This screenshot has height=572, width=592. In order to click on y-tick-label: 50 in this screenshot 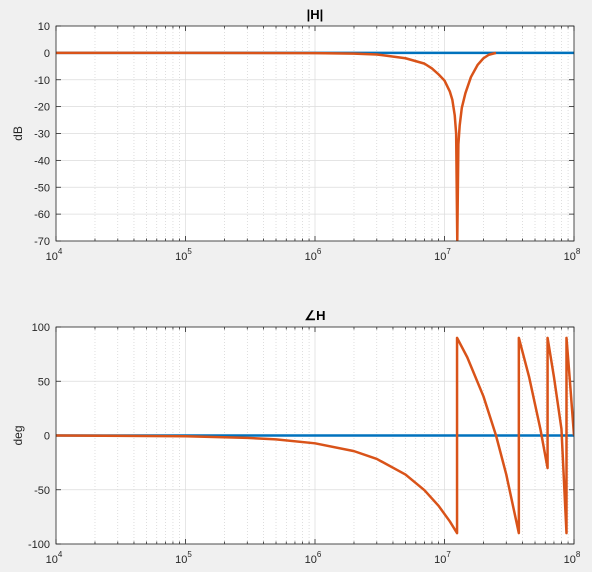, I will do `click(44, 382)`.